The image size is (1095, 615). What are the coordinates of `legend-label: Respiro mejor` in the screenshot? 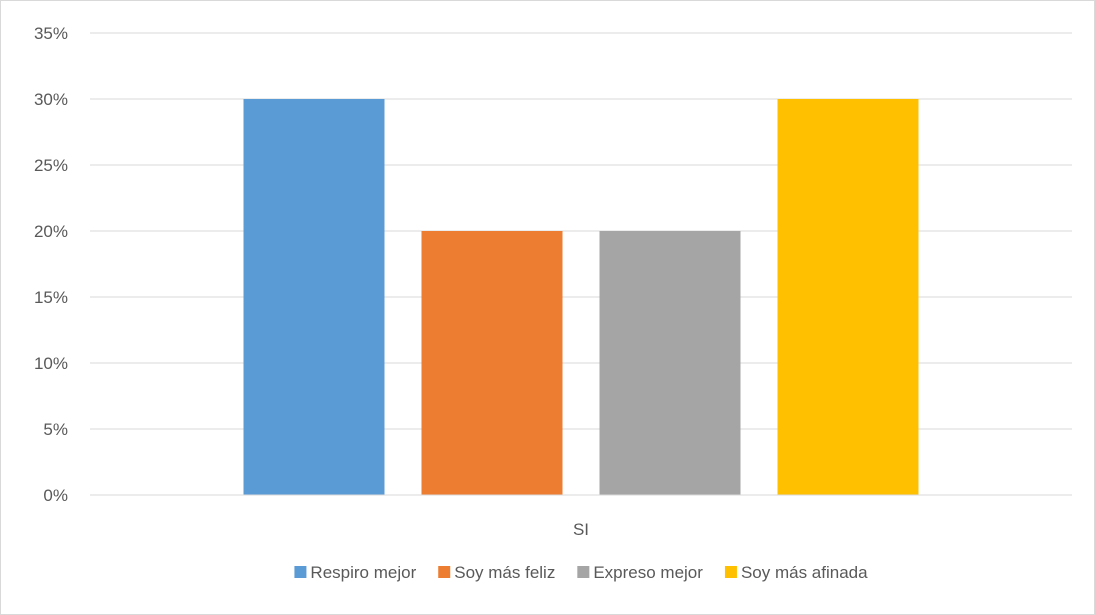 It's located at (363, 572).